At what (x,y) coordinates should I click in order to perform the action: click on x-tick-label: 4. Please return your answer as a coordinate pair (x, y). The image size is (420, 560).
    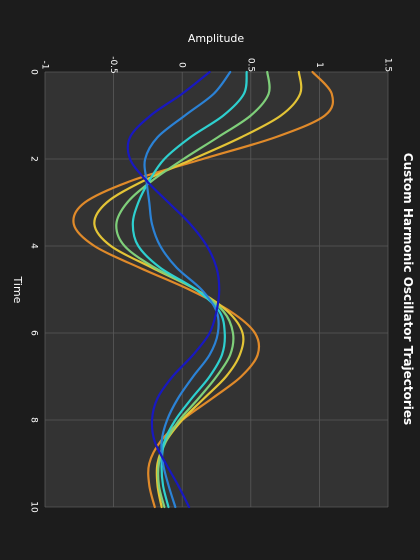
    Looking at the image, I should click on (34, 246).